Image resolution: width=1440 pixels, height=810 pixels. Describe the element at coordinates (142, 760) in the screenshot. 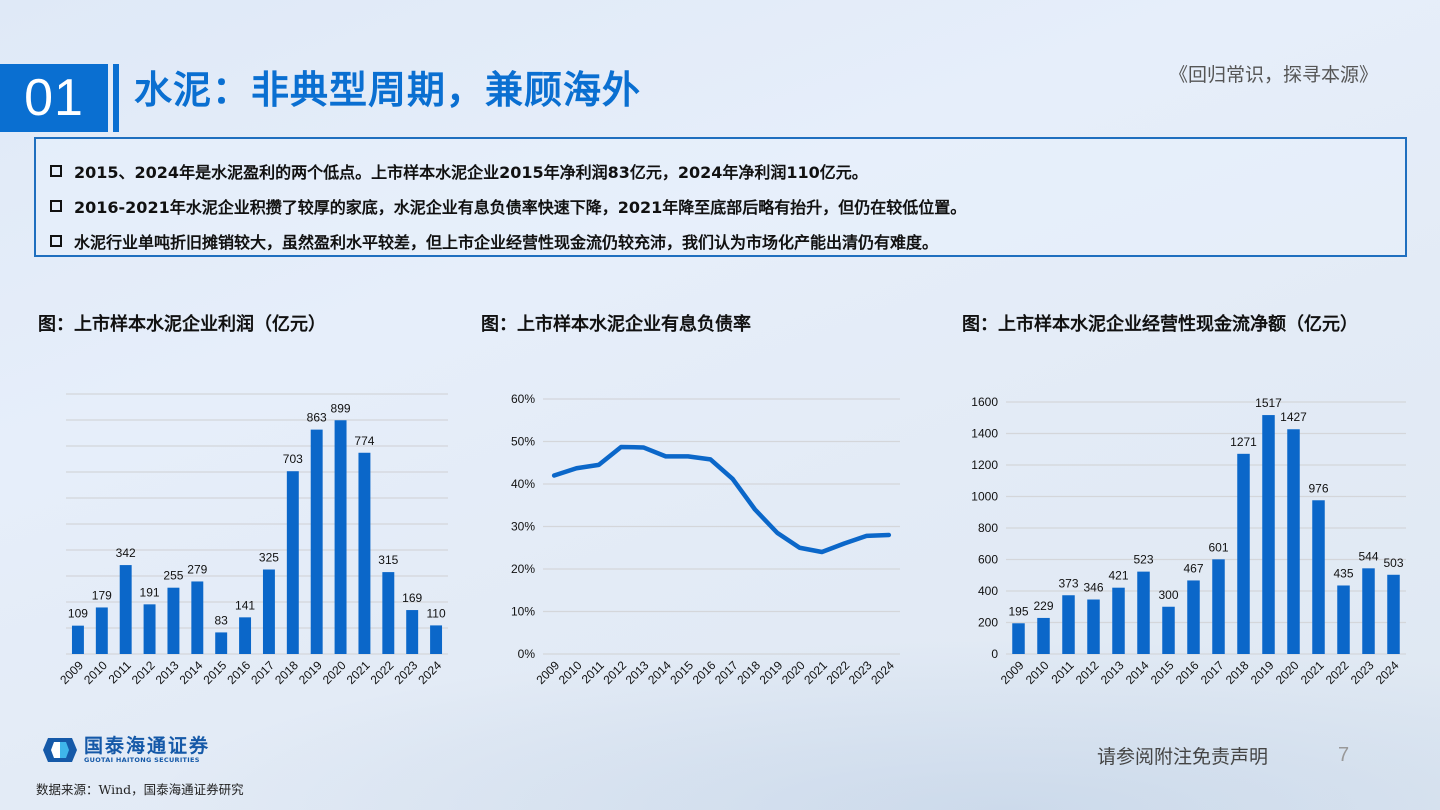

I see `logo-text-en: GUOTAI HAITONG SECURITIES` at that location.